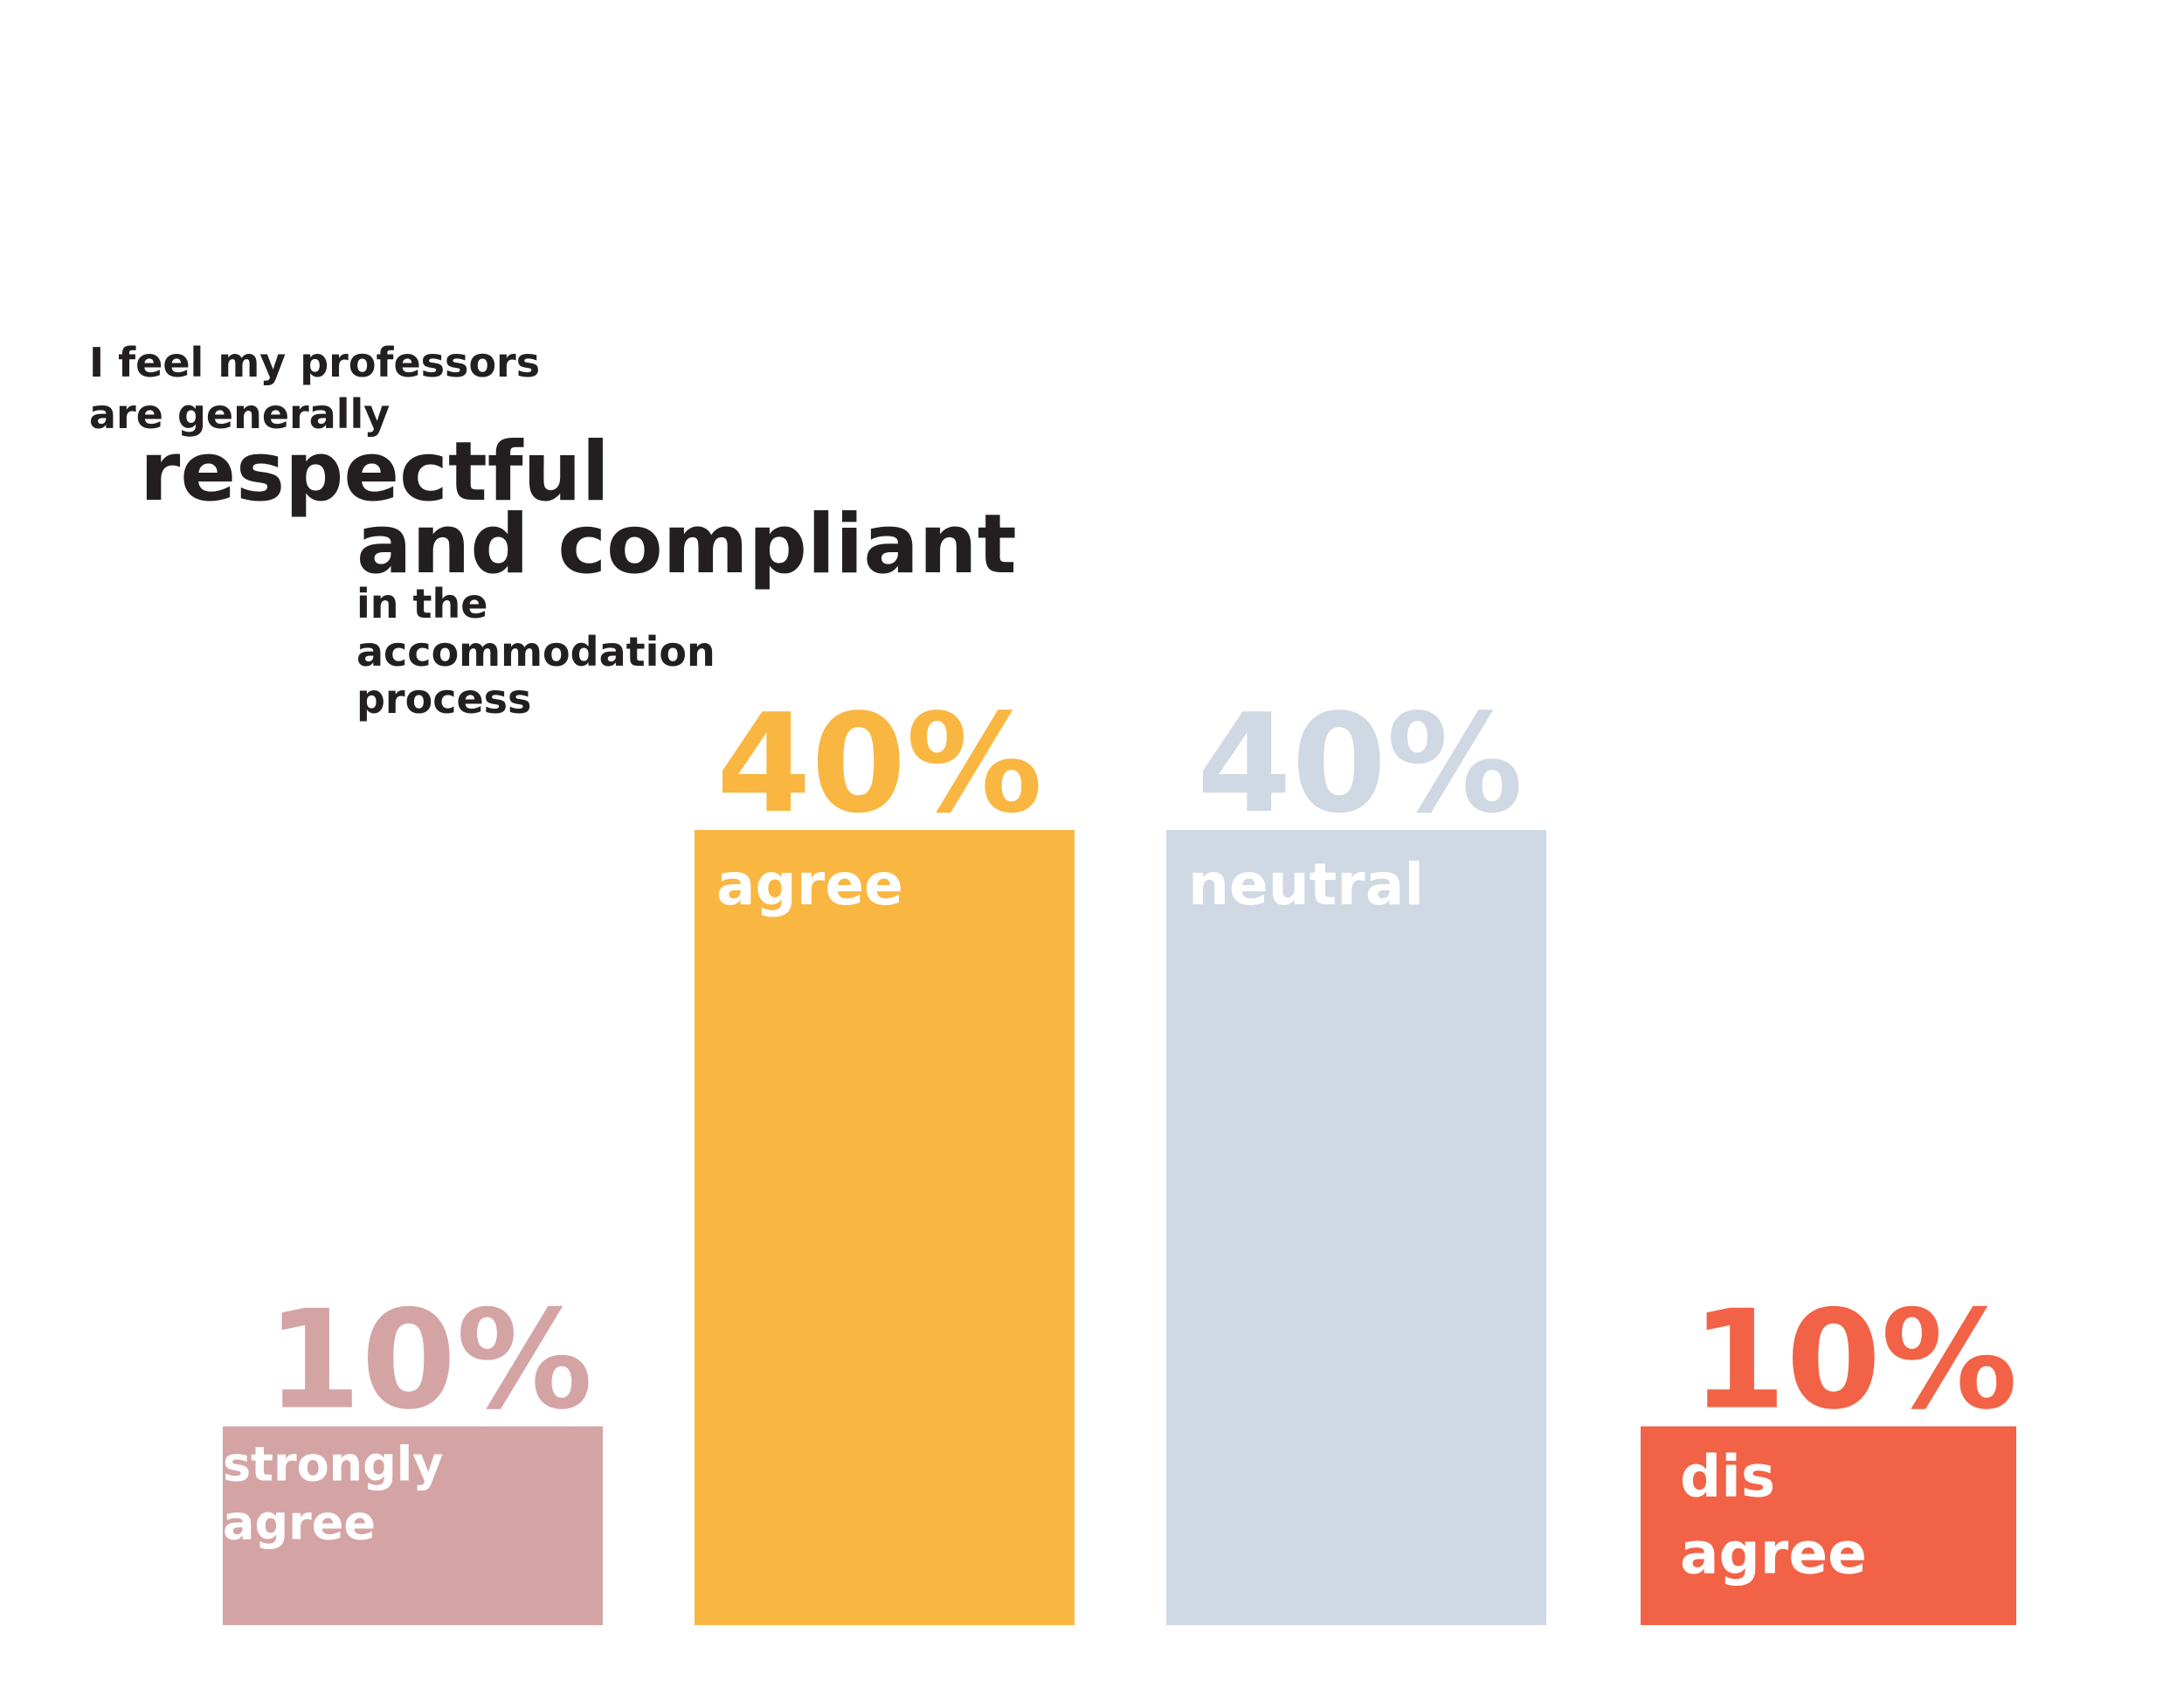  I want to click on bar-disagree, so click(1828, 1525).